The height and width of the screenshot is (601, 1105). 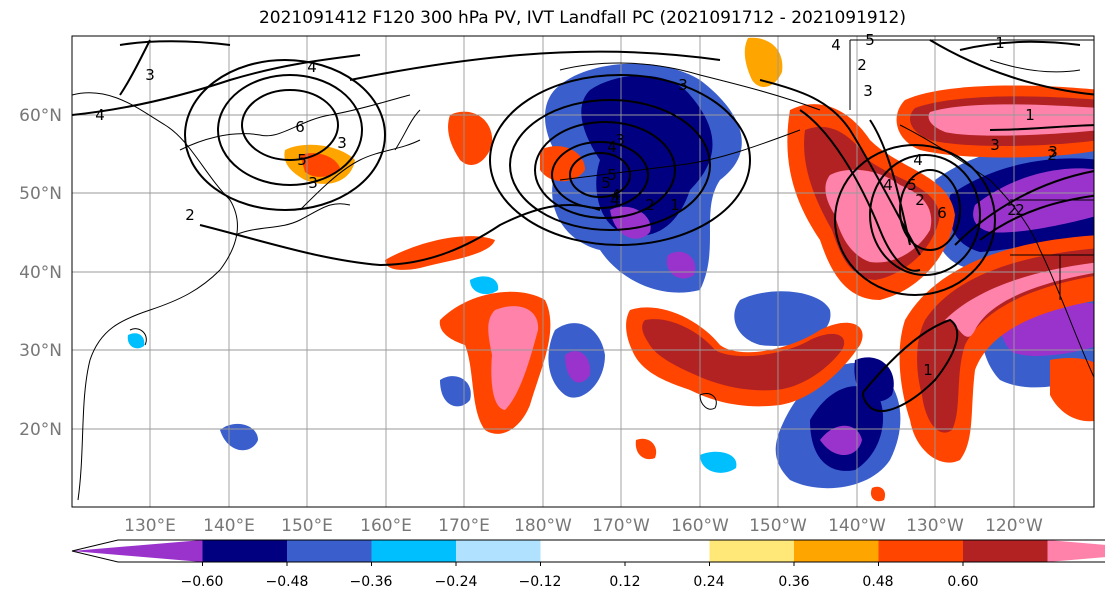 I want to click on colorbar-tick-label: −0.12, so click(x=540, y=582).